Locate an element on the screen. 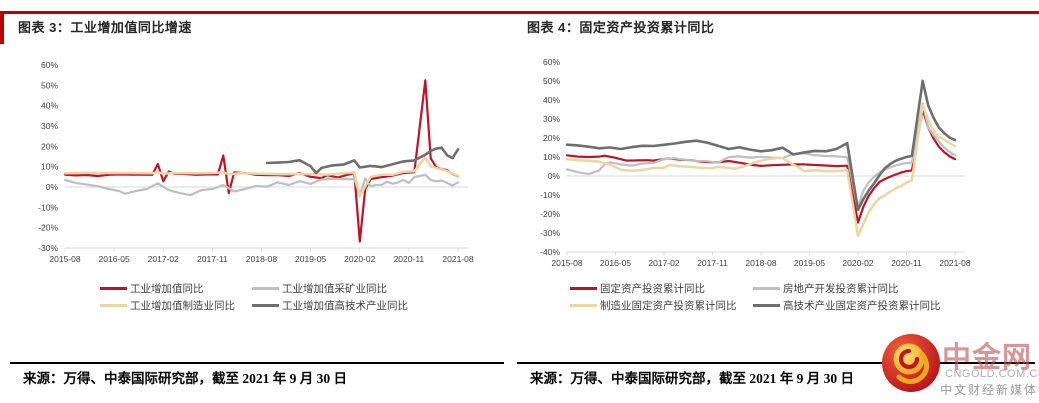  chart3-legend: 工业增加值同比 工业增加值采矿业同比工业增加值制造业同比 工业增加值高技术产业同比 is located at coordinates (291, 296).